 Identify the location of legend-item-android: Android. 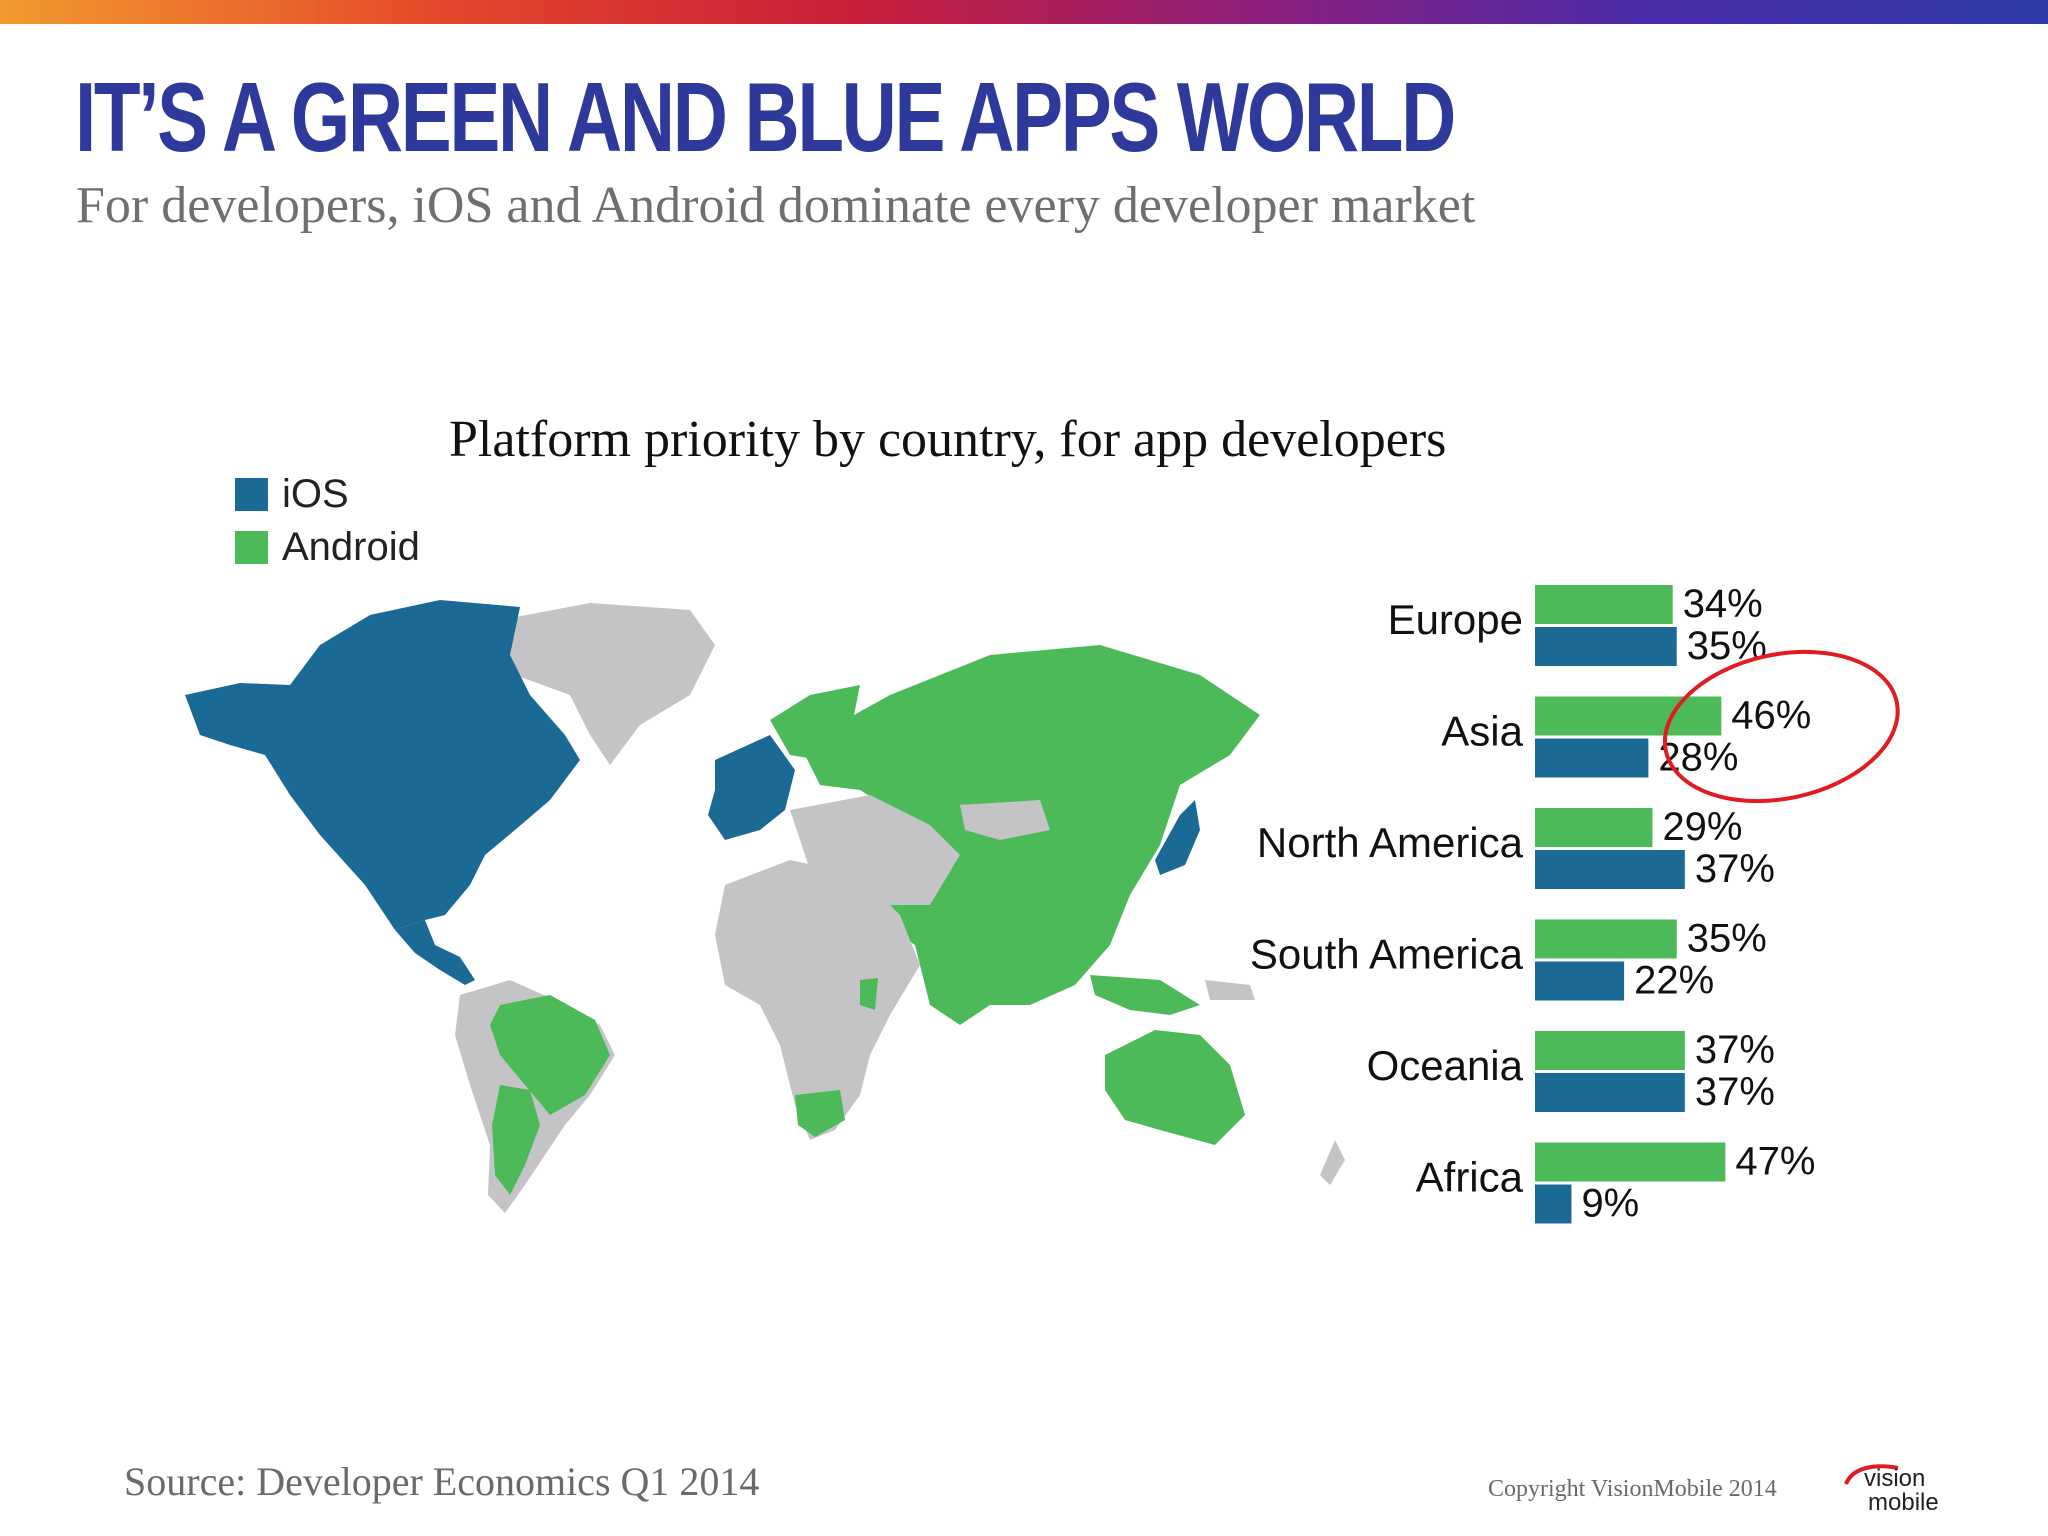
(327, 547).